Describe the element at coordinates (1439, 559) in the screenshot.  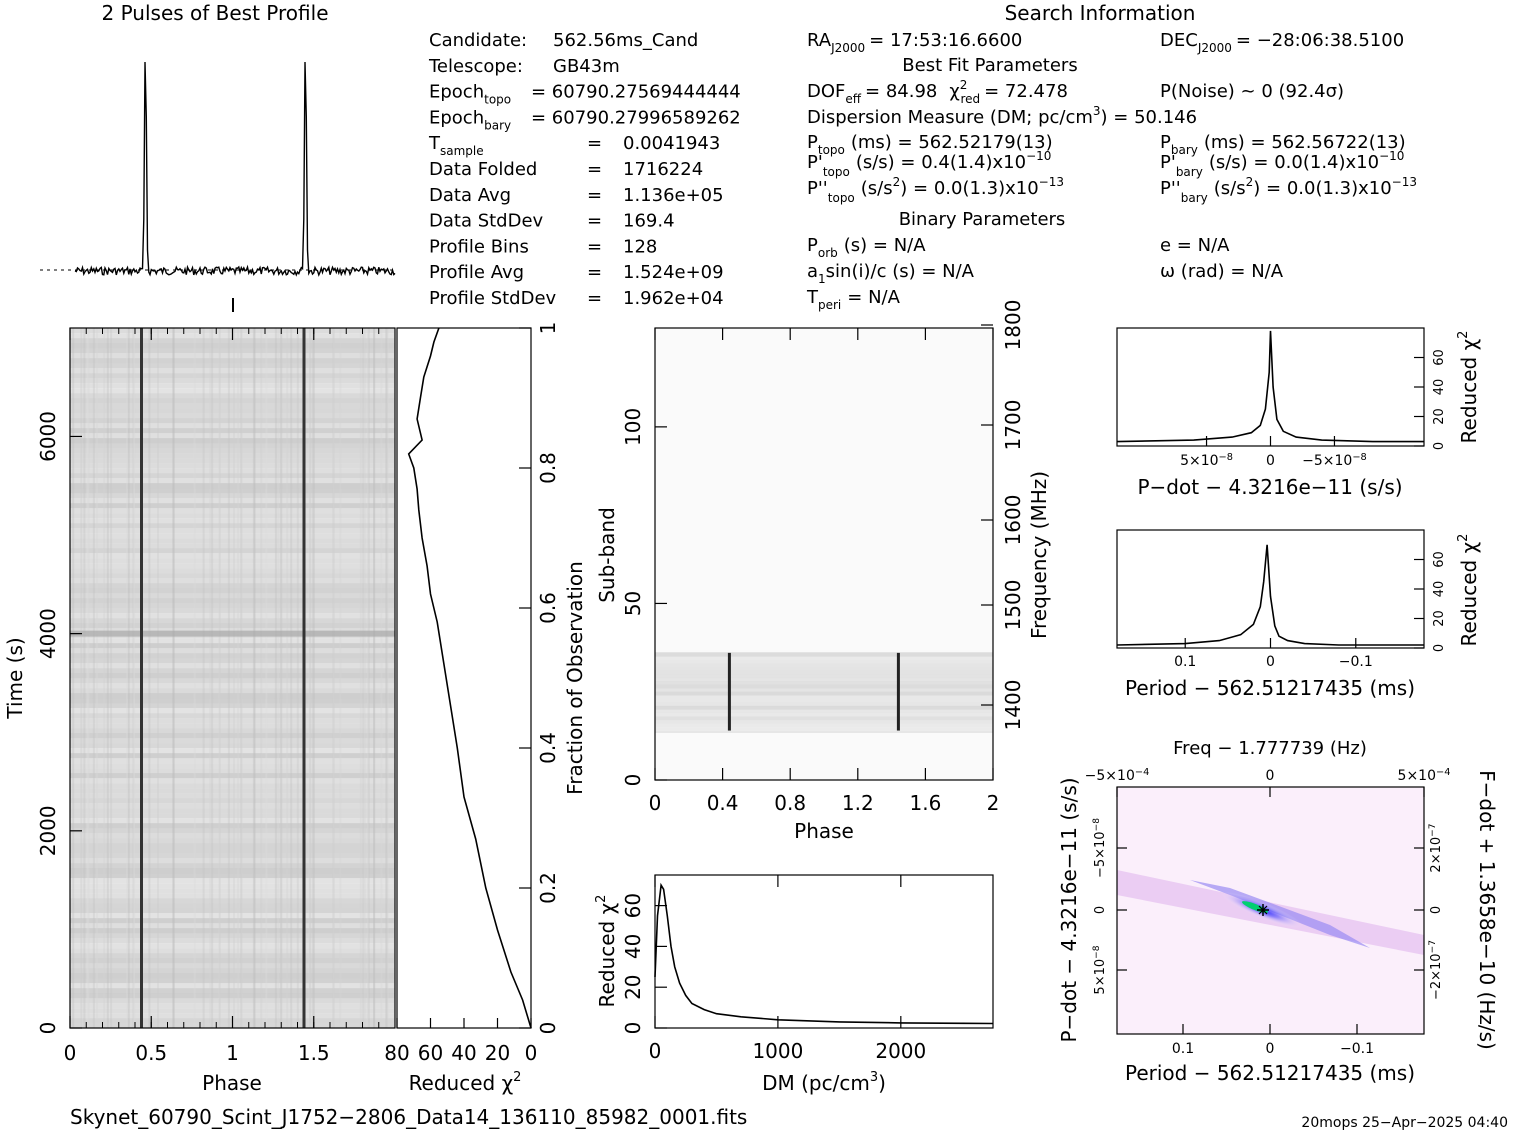
I see `period-ytick-label: 60` at that location.